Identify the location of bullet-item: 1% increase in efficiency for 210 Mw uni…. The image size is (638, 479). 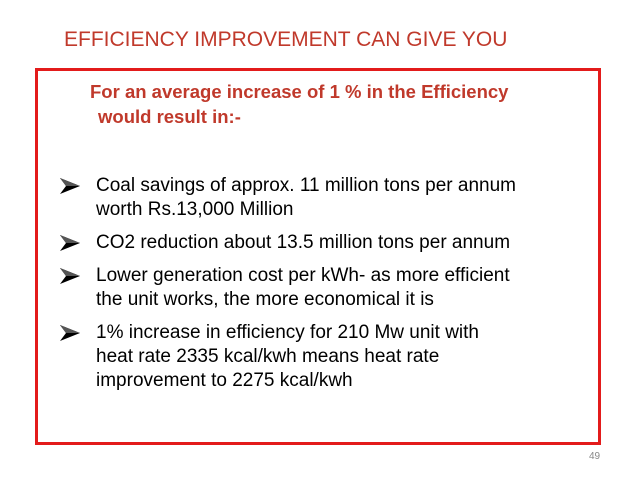
(287, 357).